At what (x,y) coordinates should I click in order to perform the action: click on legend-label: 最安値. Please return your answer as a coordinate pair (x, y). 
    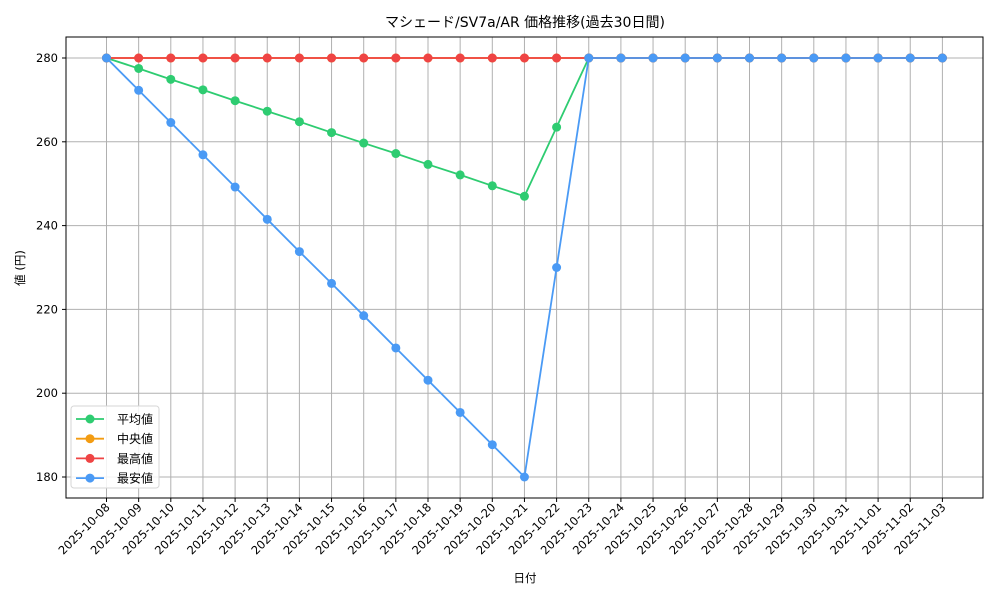
    Looking at the image, I should click on (135, 478).